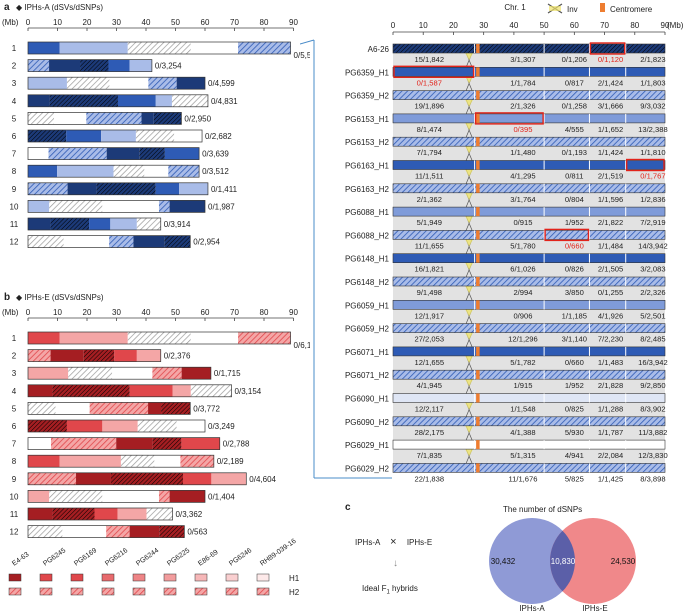 The image size is (685, 612). Describe the element at coordinates (522, 292) in the screenshot. I see `segment-label: 2/994` at that location.